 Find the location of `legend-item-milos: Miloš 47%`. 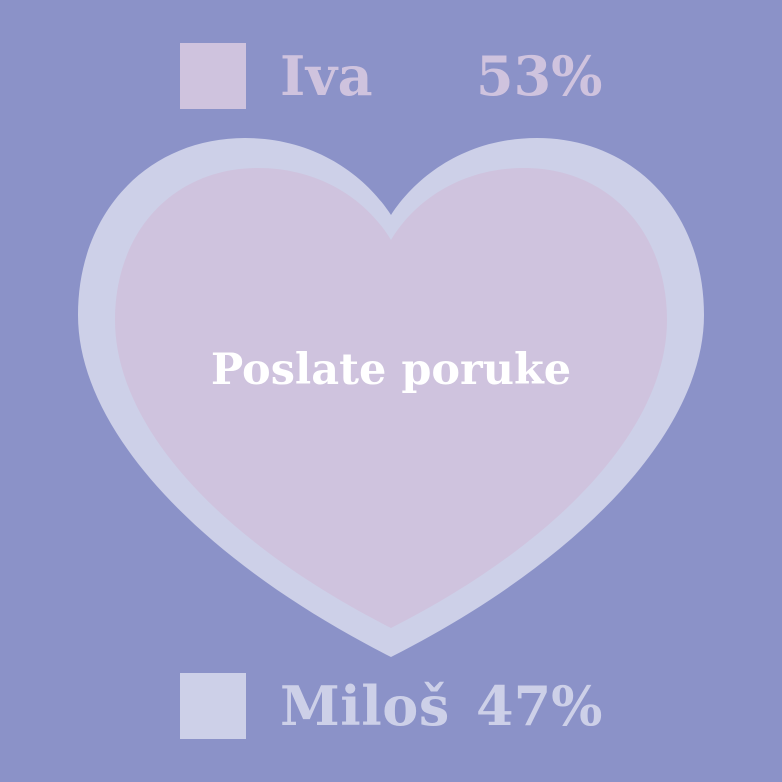

legend-item-milos: Miloš 47% is located at coordinates (391, 706).